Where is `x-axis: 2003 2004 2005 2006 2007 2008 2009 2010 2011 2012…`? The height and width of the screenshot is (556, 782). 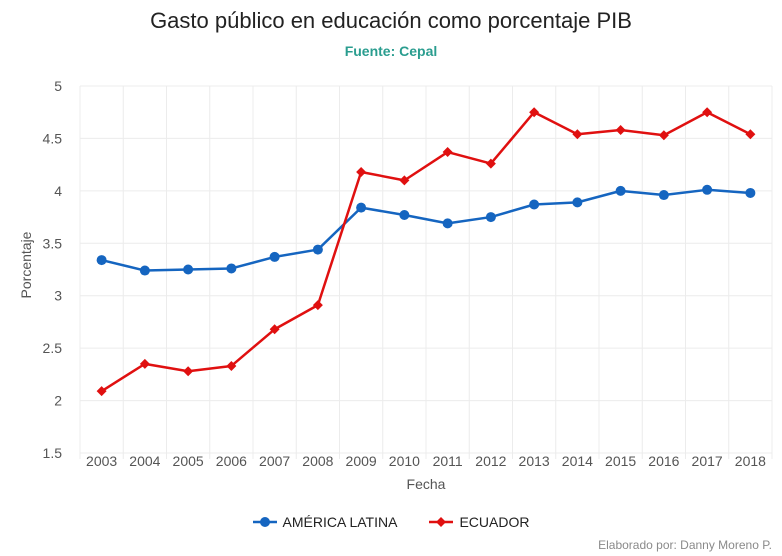 x-axis: 2003 2004 2005 2006 2007 2008 2009 2010 2011 2012… is located at coordinates (426, 461).